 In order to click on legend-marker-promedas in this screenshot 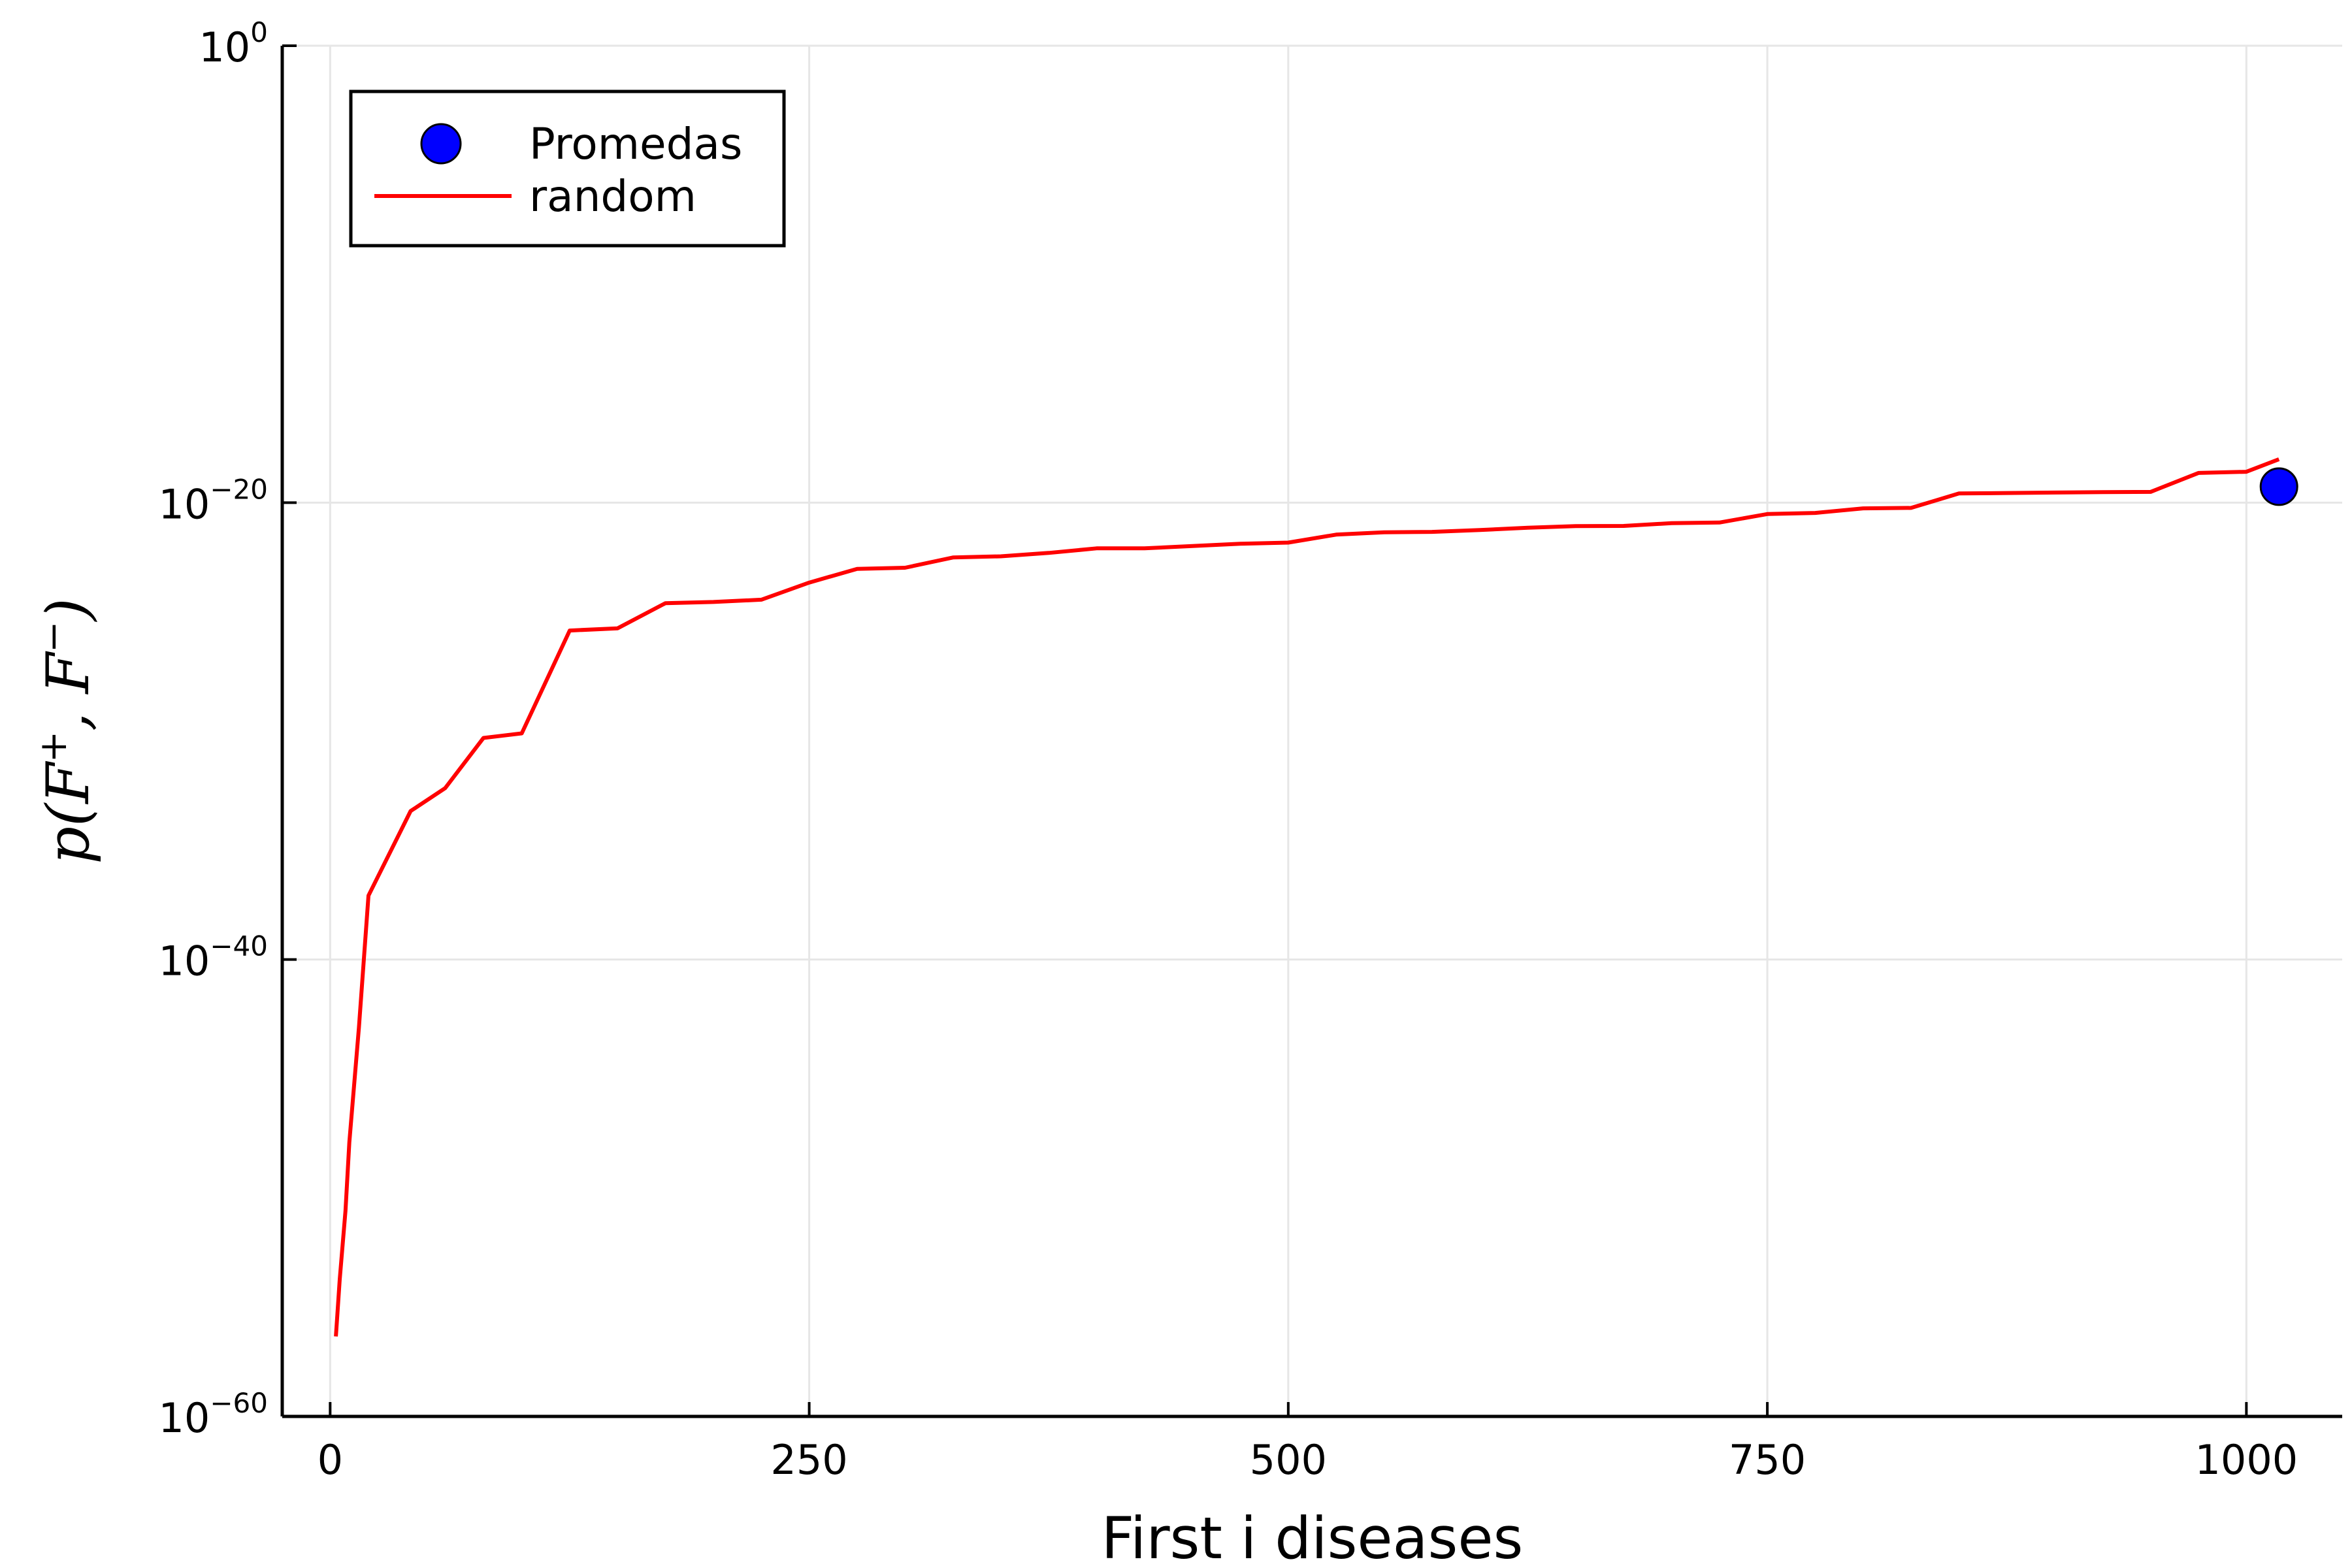, I will do `click(441, 144)`.